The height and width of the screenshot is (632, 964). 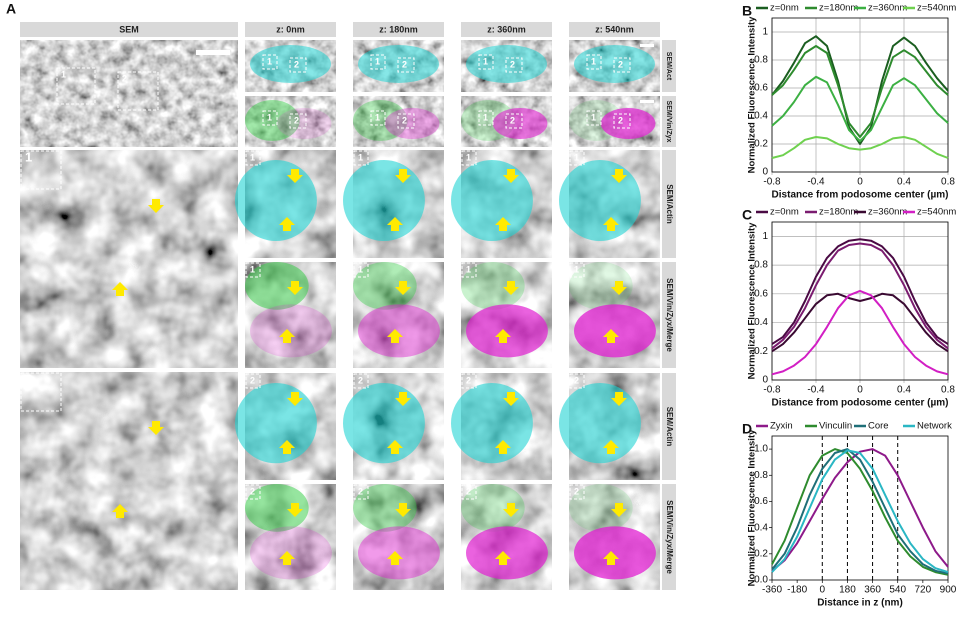 What do you see at coordinates (872, 590) in the screenshot?
I see `x-tick-label: 360` at bounding box center [872, 590].